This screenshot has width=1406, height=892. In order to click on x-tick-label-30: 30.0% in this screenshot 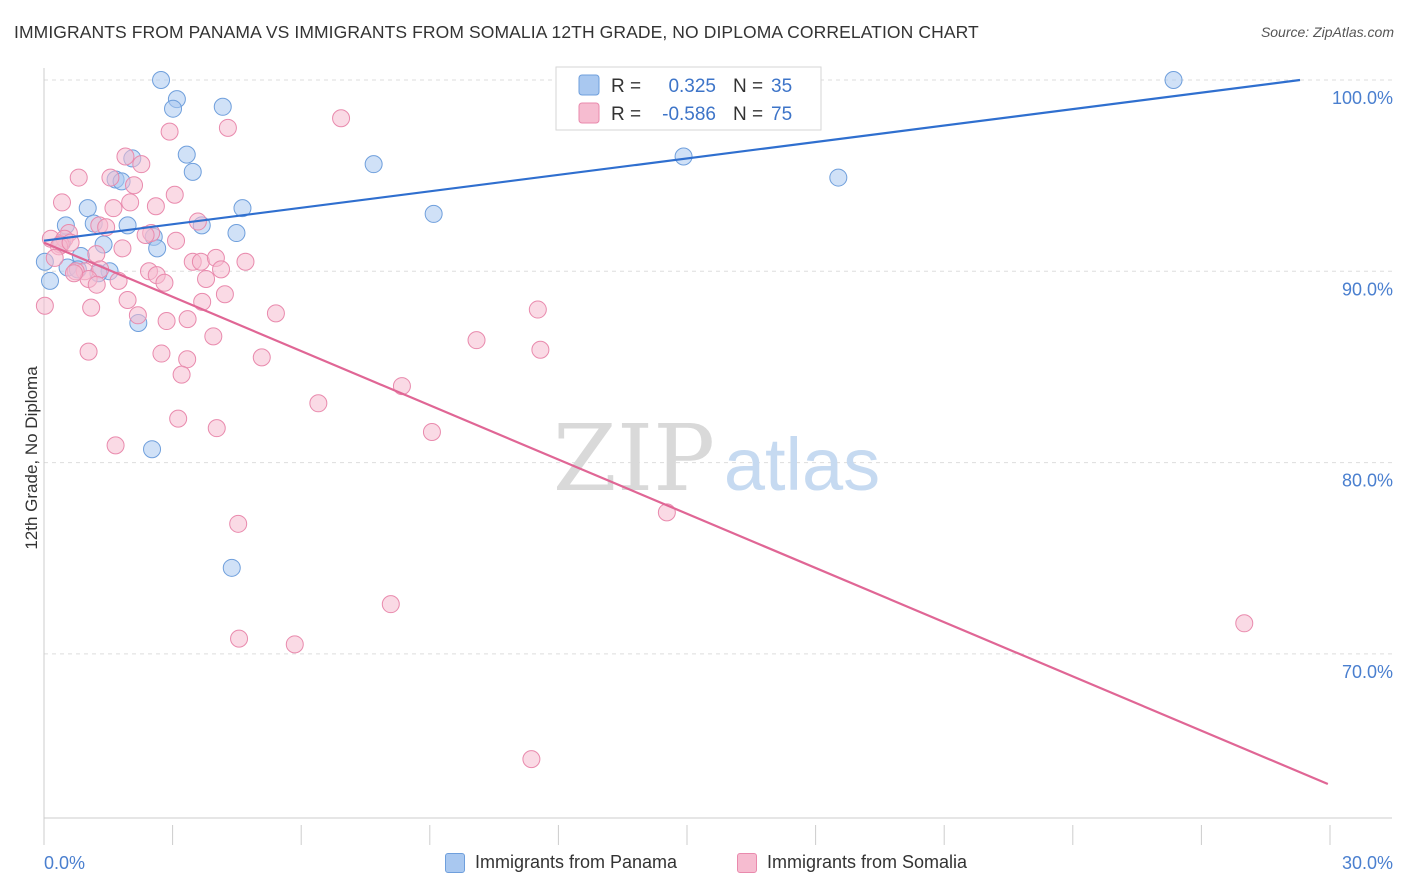, I will do `click(1367, 863)`.